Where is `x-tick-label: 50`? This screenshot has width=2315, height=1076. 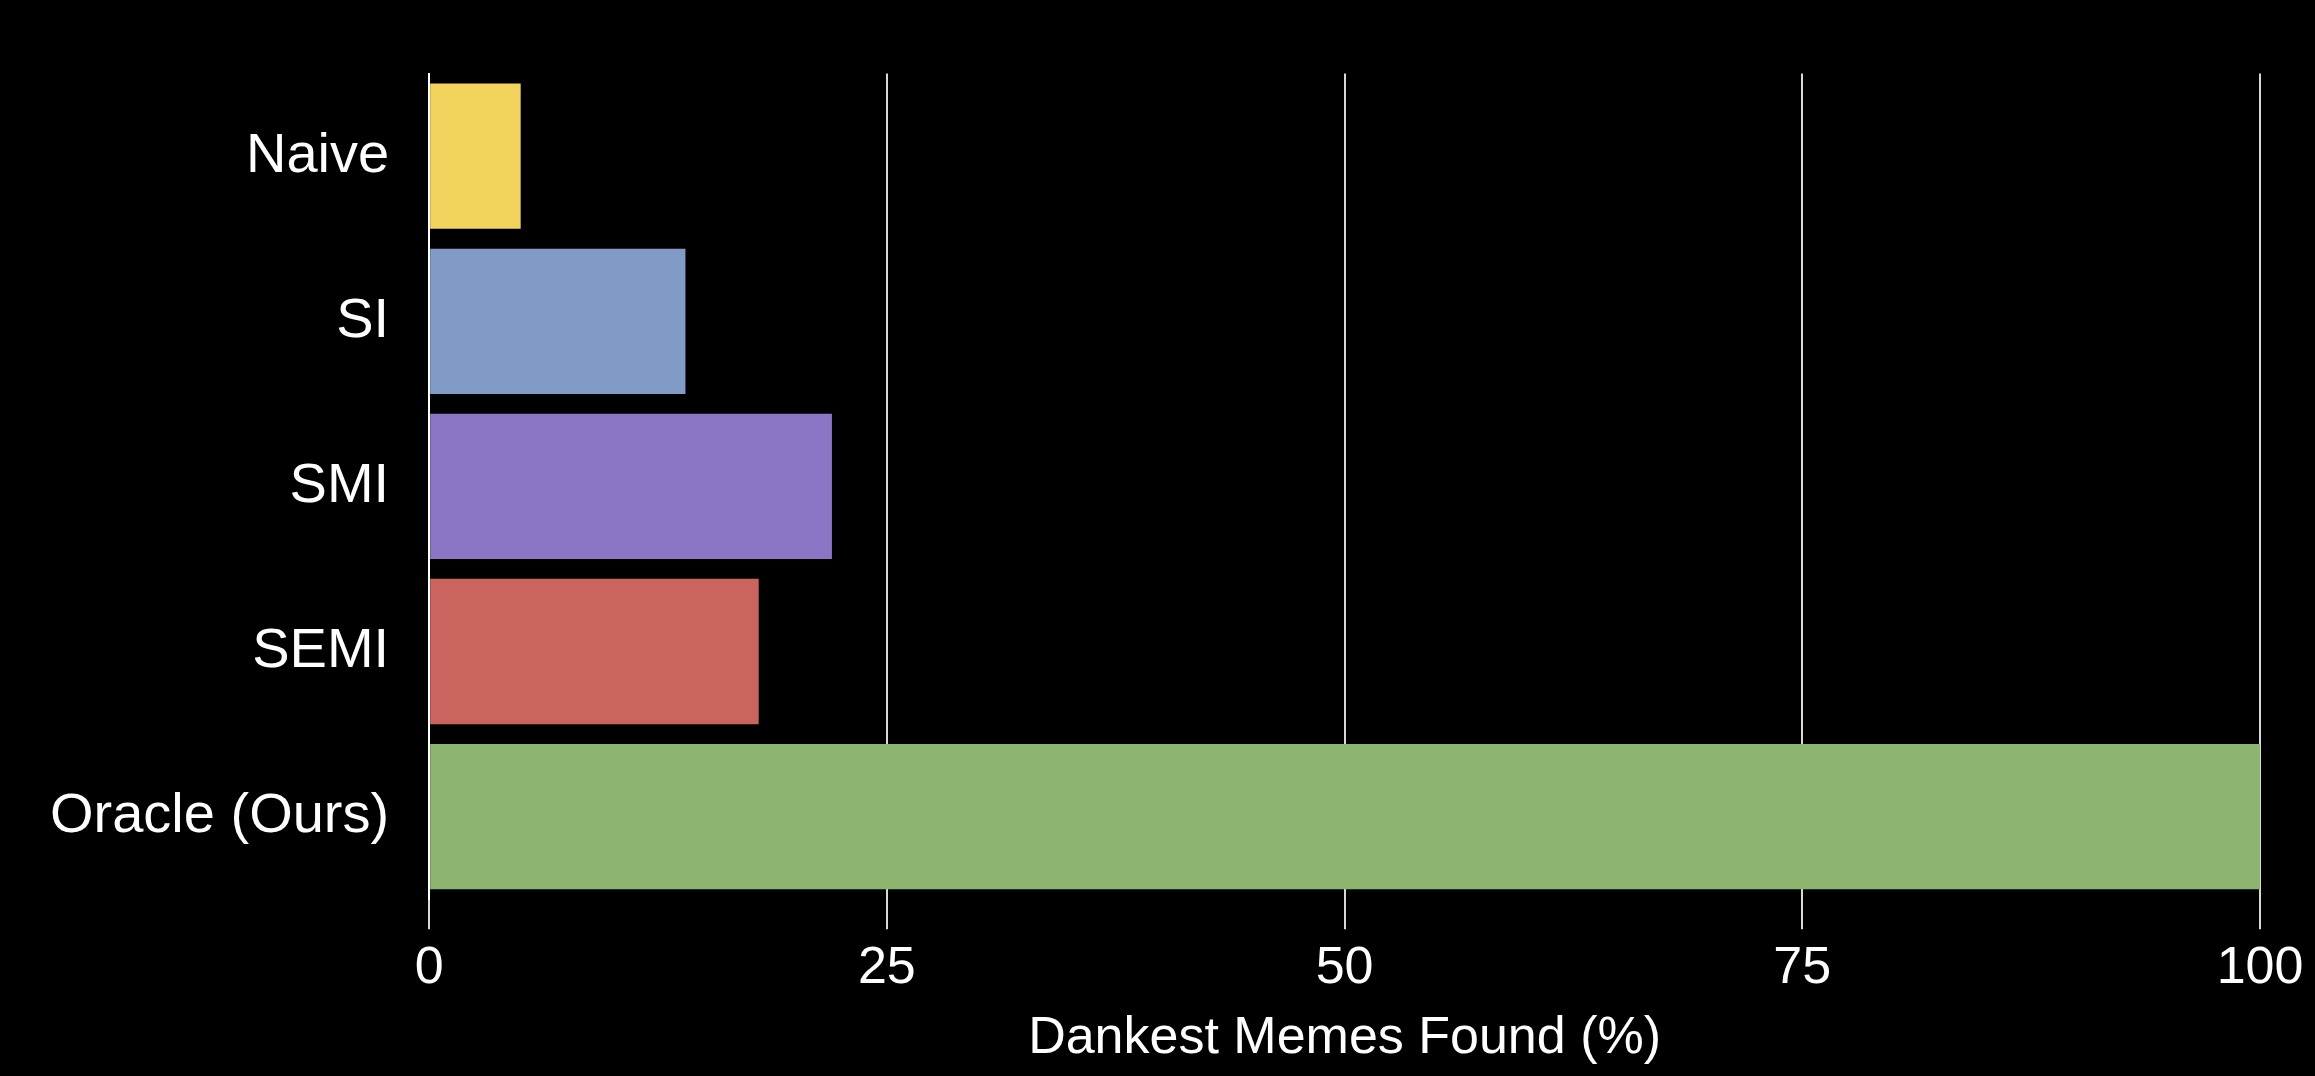
x-tick-label: 50 is located at coordinates (1344, 964).